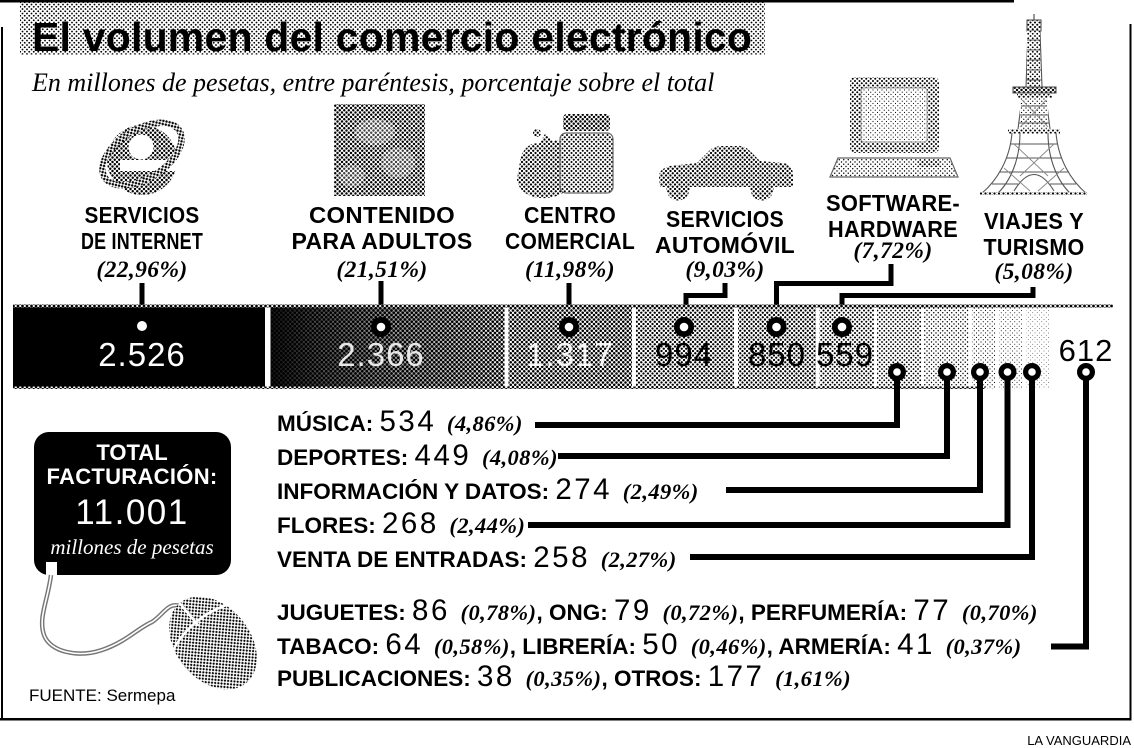 This screenshot has height=748, width=1134. Describe the element at coordinates (382, 215) in the screenshot. I see `svg-text: CONTENIDO` at that location.